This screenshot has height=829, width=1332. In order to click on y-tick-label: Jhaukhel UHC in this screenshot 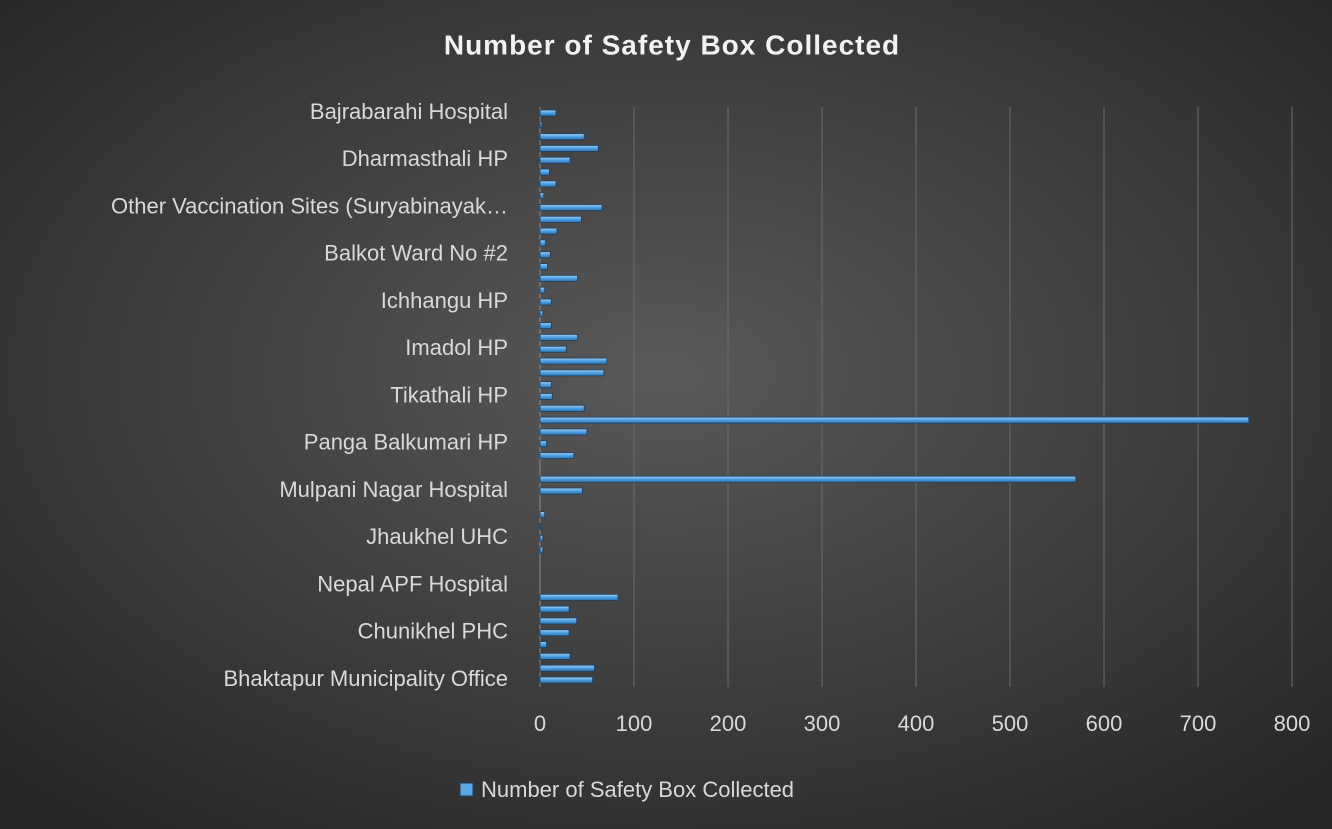, I will do `click(437, 536)`.